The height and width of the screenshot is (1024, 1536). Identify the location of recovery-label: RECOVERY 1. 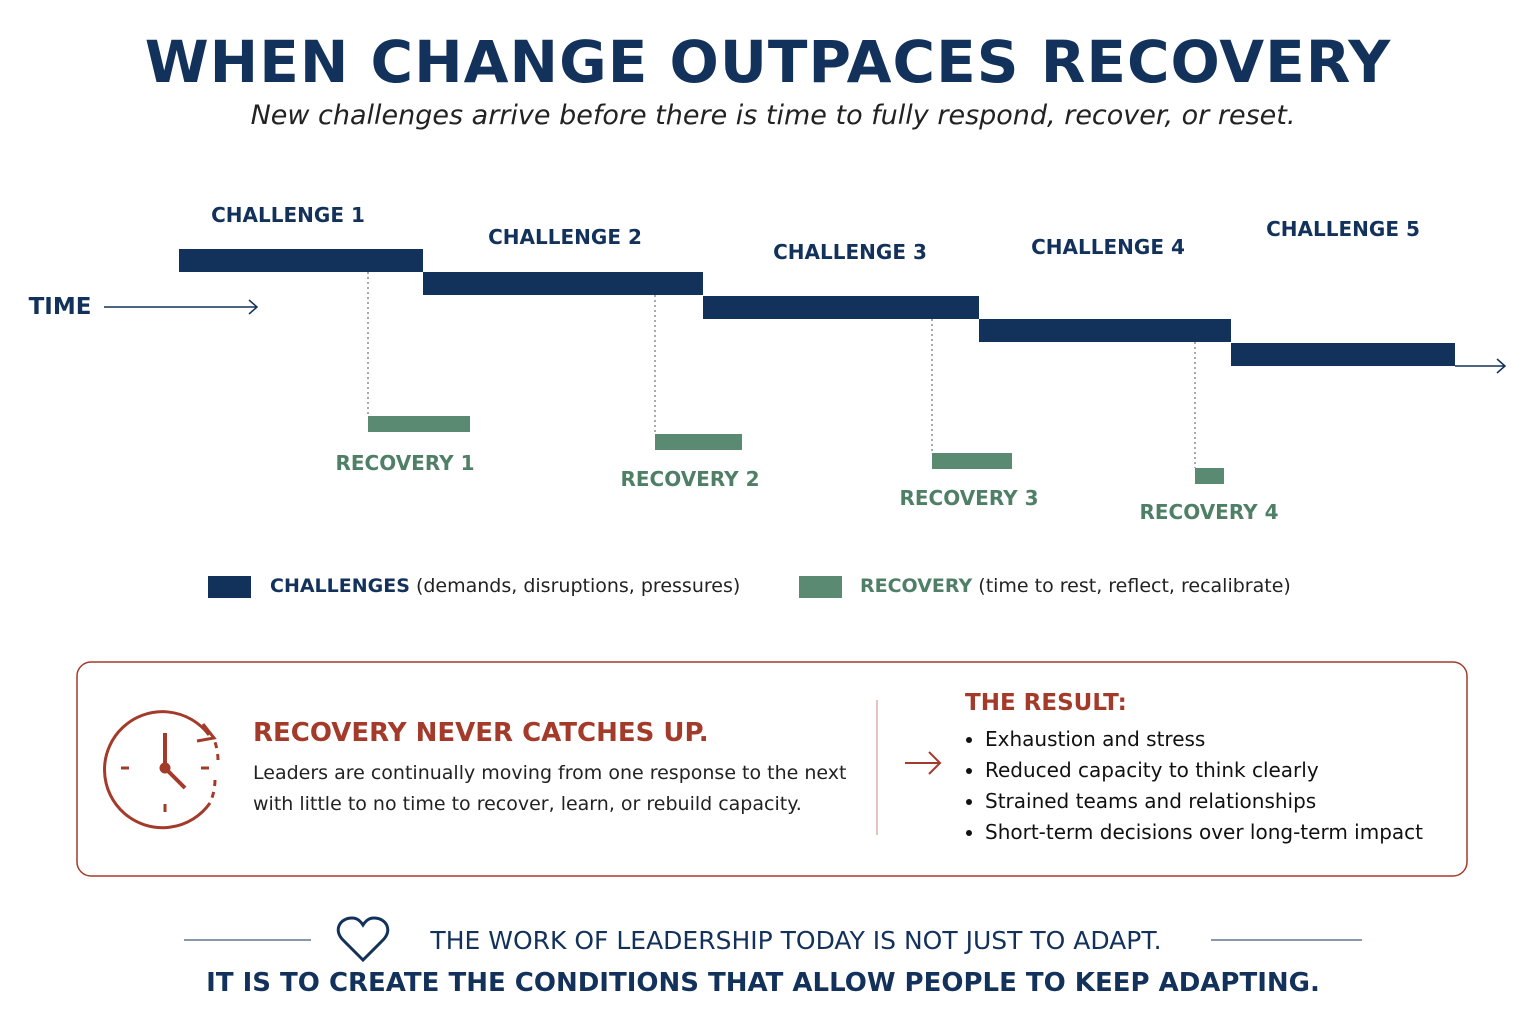
(405, 463).